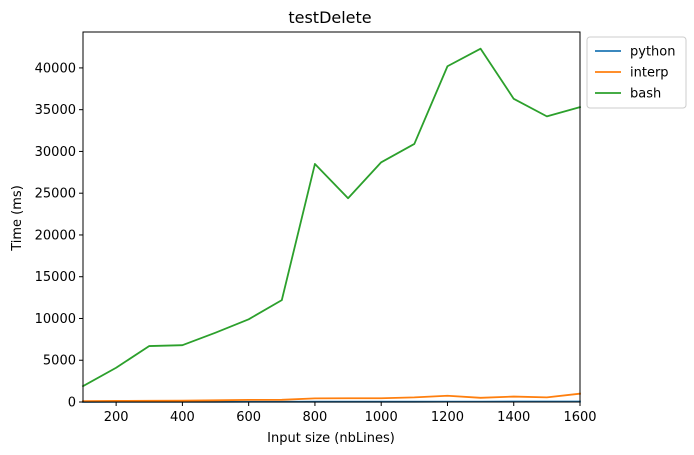 The image size is (694, 455). What do you see at coordinates (329, 17) in the screenshot?
I see `chart-title: testDelete` at bounding box center [329, 17].